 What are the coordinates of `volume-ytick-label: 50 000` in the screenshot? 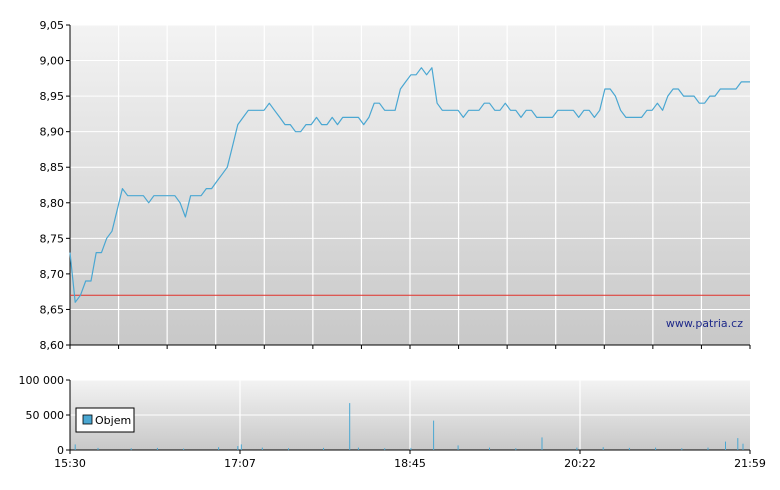 It's located at (45, 415).